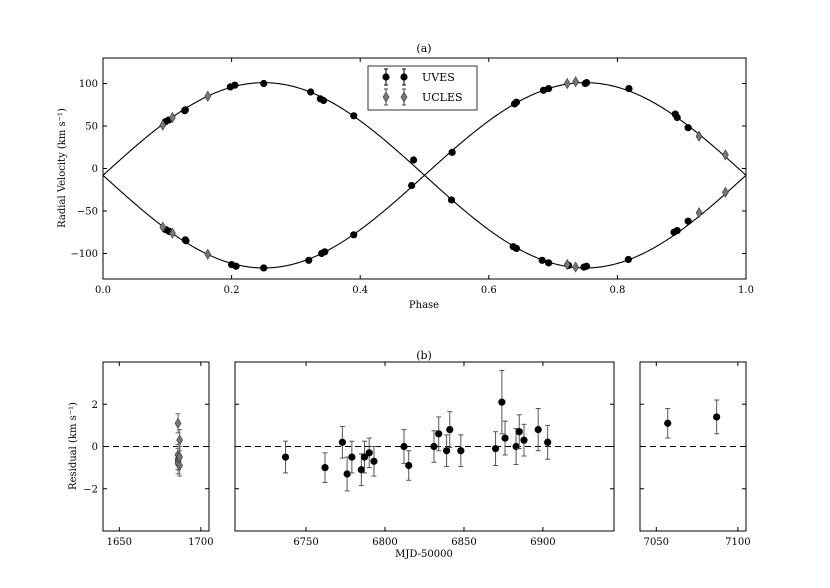 The width and height of the screenshot is (830, 588). Describe the element at coordinates (87, 212) in the screenshot. I see `y-tick-label: −50` at that location.